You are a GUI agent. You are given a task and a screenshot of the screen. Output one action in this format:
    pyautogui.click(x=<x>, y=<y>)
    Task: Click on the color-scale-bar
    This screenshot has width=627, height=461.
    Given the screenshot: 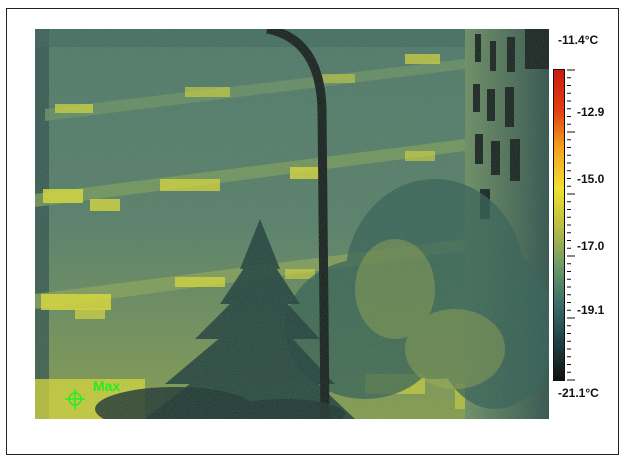 What is the action you would take?
    pyautogui.click(x=559, y=225)
    